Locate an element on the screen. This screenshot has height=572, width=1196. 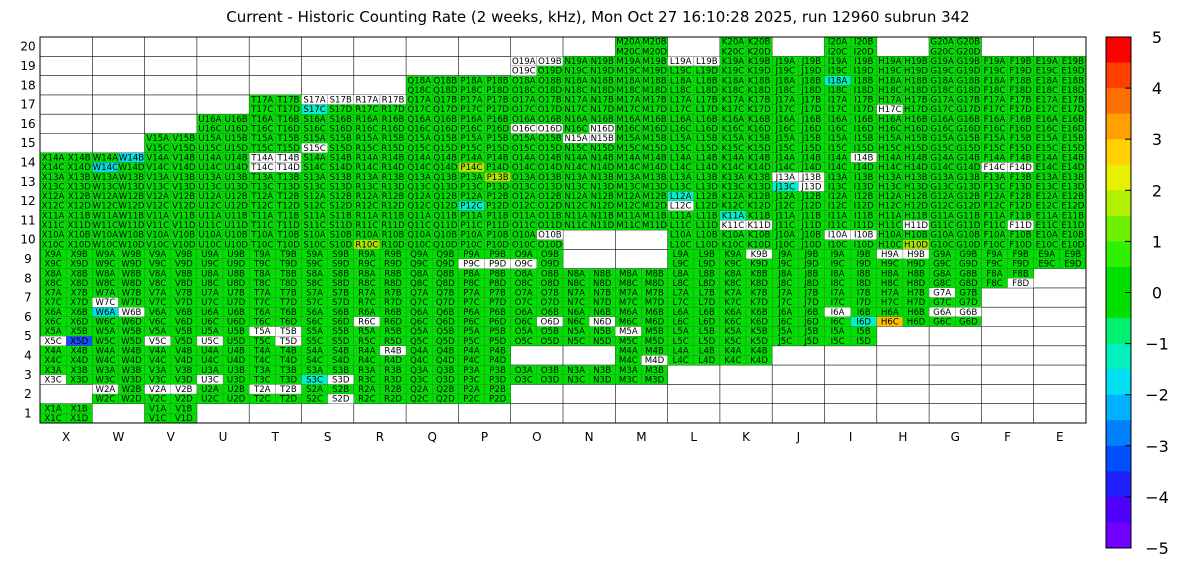
heatmap-subcell-label: T11A is located at coordinates (261, 216).